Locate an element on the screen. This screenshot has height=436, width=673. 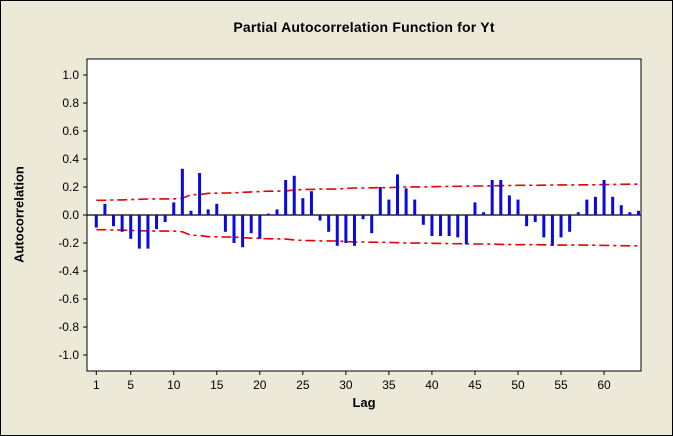
y-tick-label: -0.4 is located at coordinates (68, 271).